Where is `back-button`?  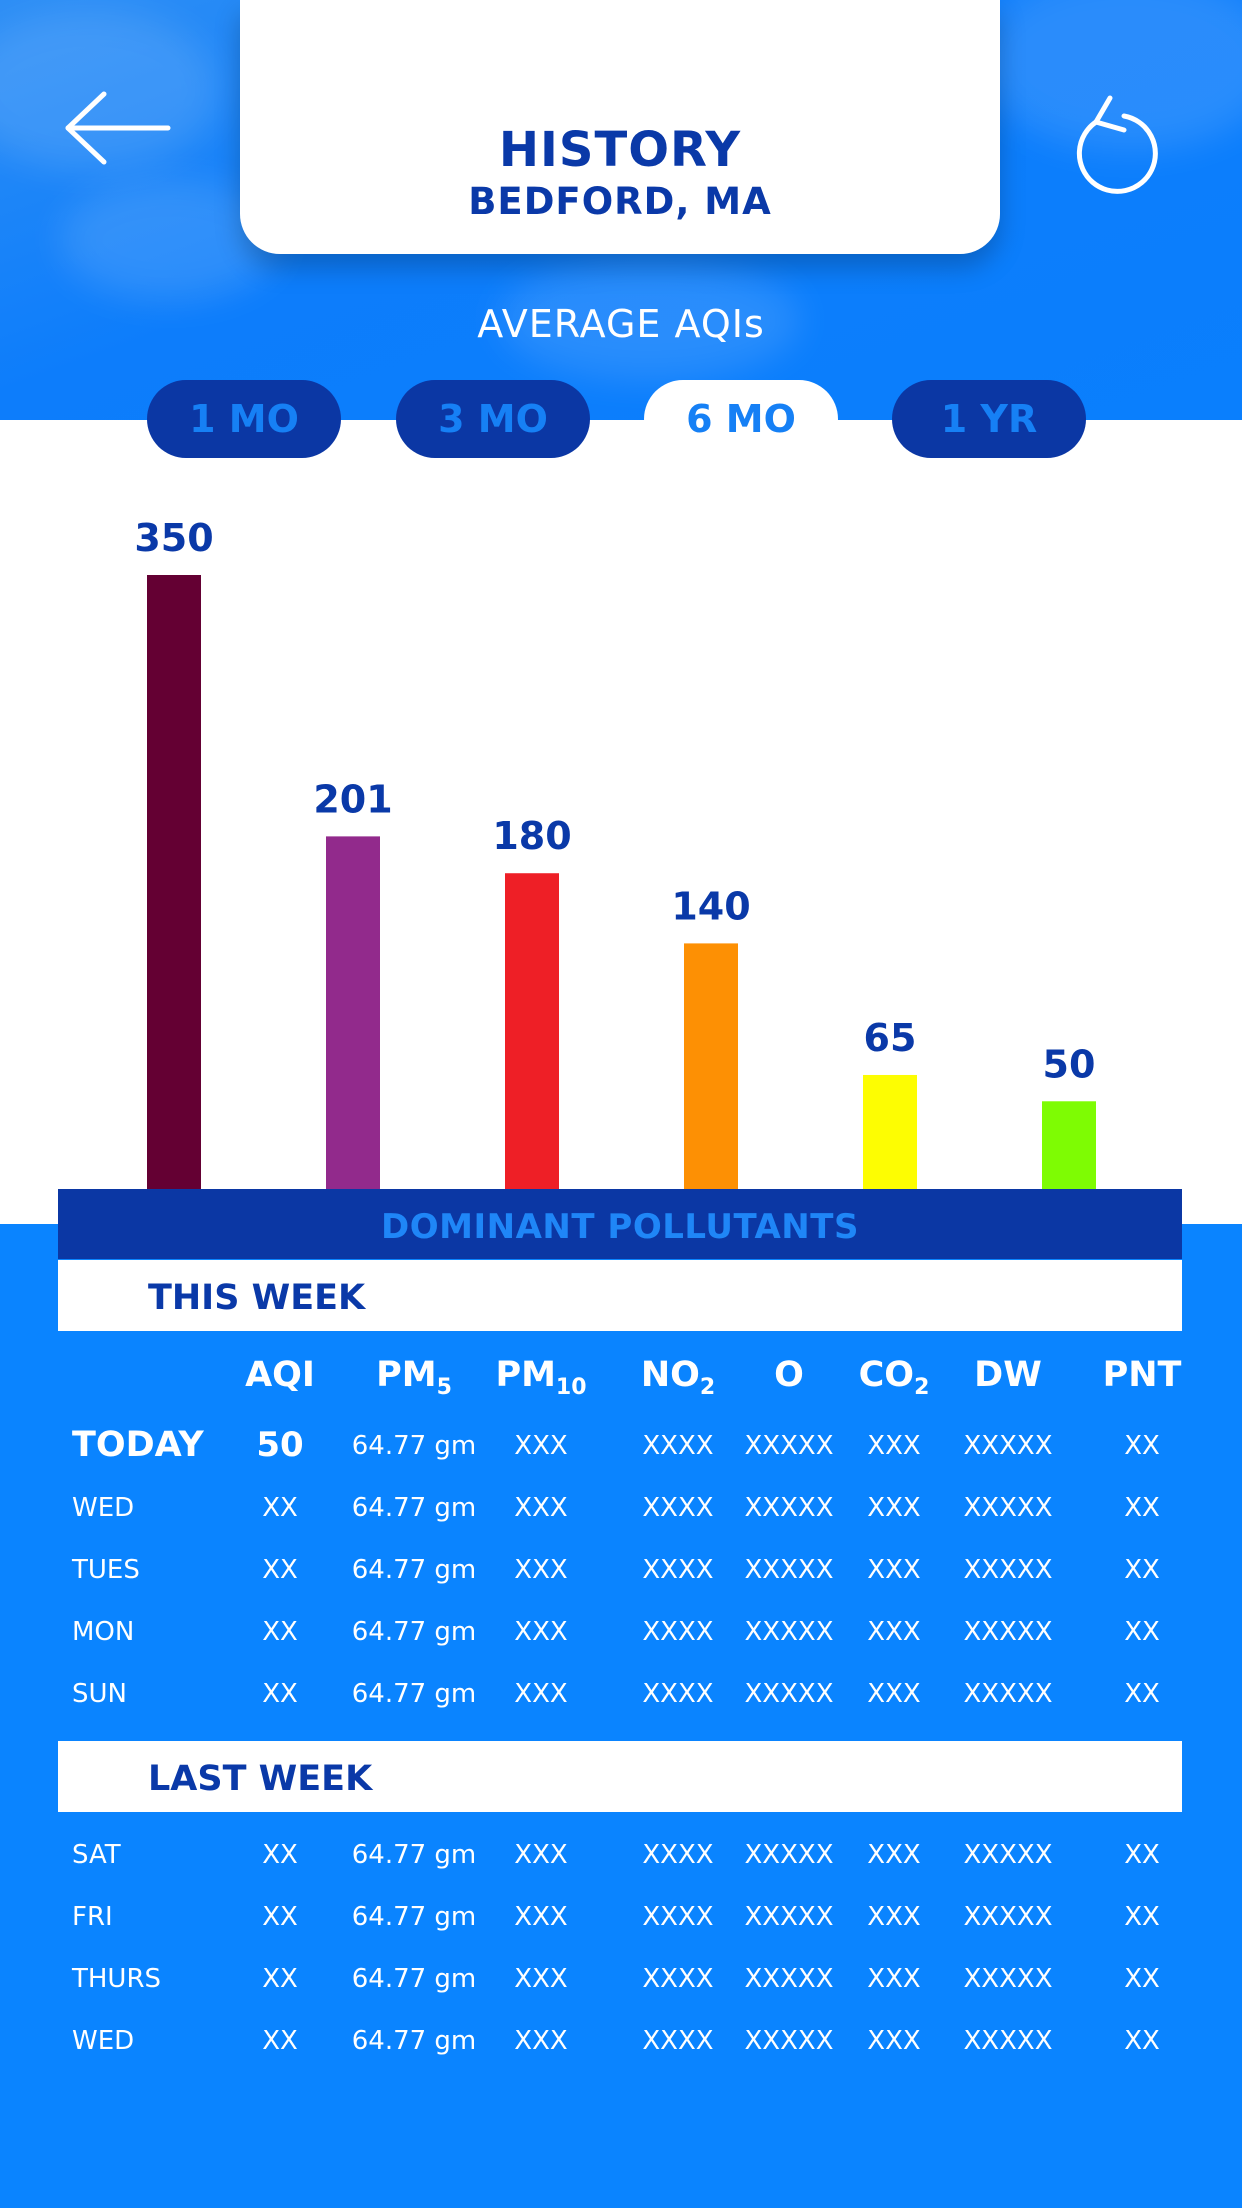
back-button is located at coordinates (119, 128).